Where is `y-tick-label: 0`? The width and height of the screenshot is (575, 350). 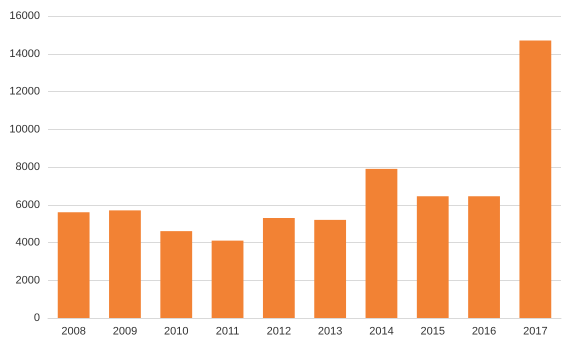 y-tick-label: 0 is located at coordinates (37, 318).